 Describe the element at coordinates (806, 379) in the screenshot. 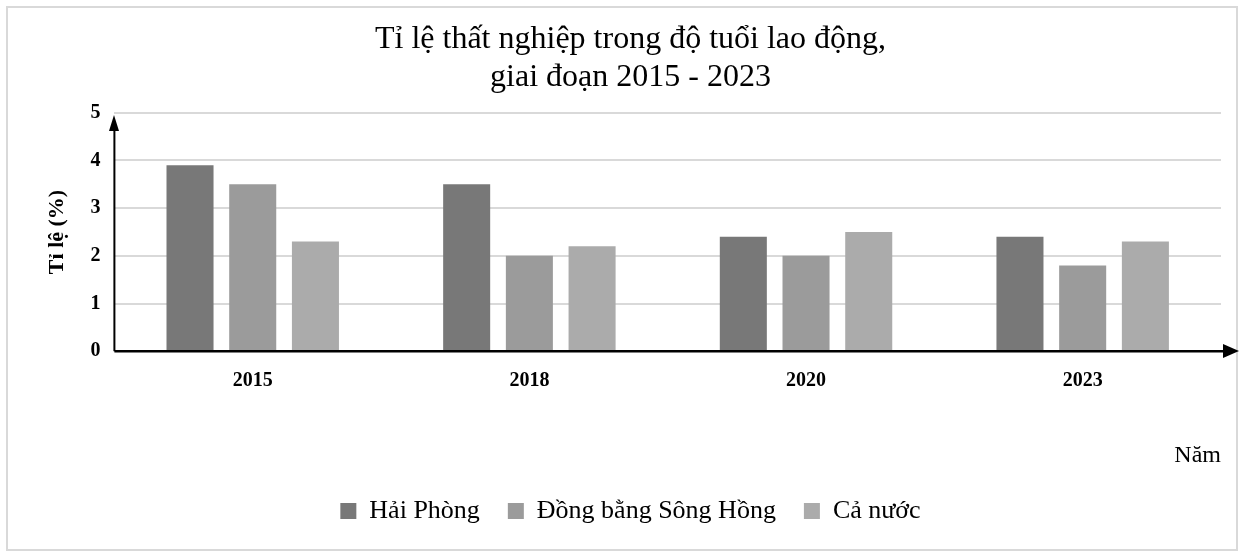

I see `x-tick-label: 2020` at that location.